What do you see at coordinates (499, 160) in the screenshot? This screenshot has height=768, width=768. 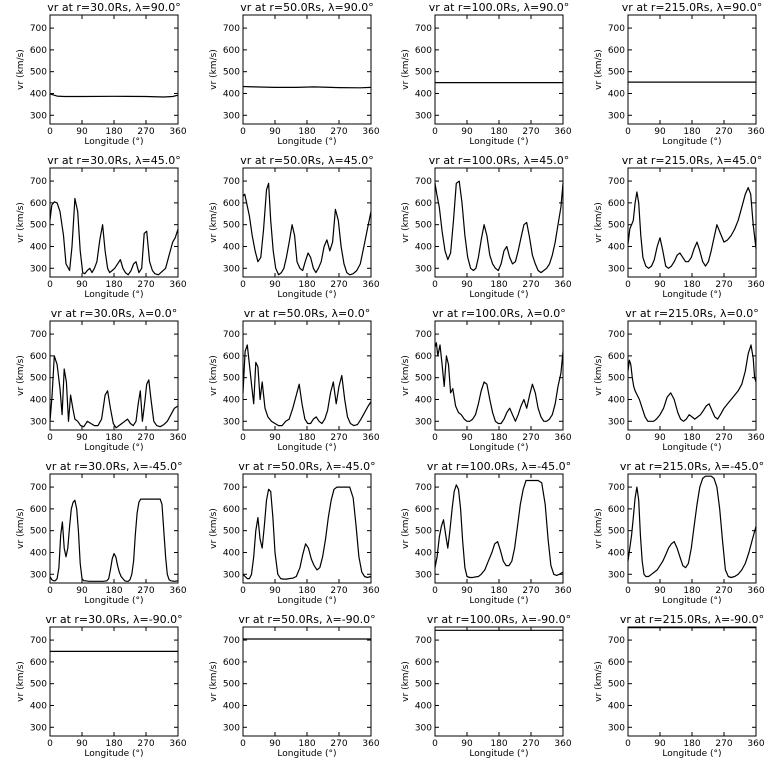 I see `subplot-title: vr at r=100.0Rs, λ=45.0°` at bounding box center [499, 160].